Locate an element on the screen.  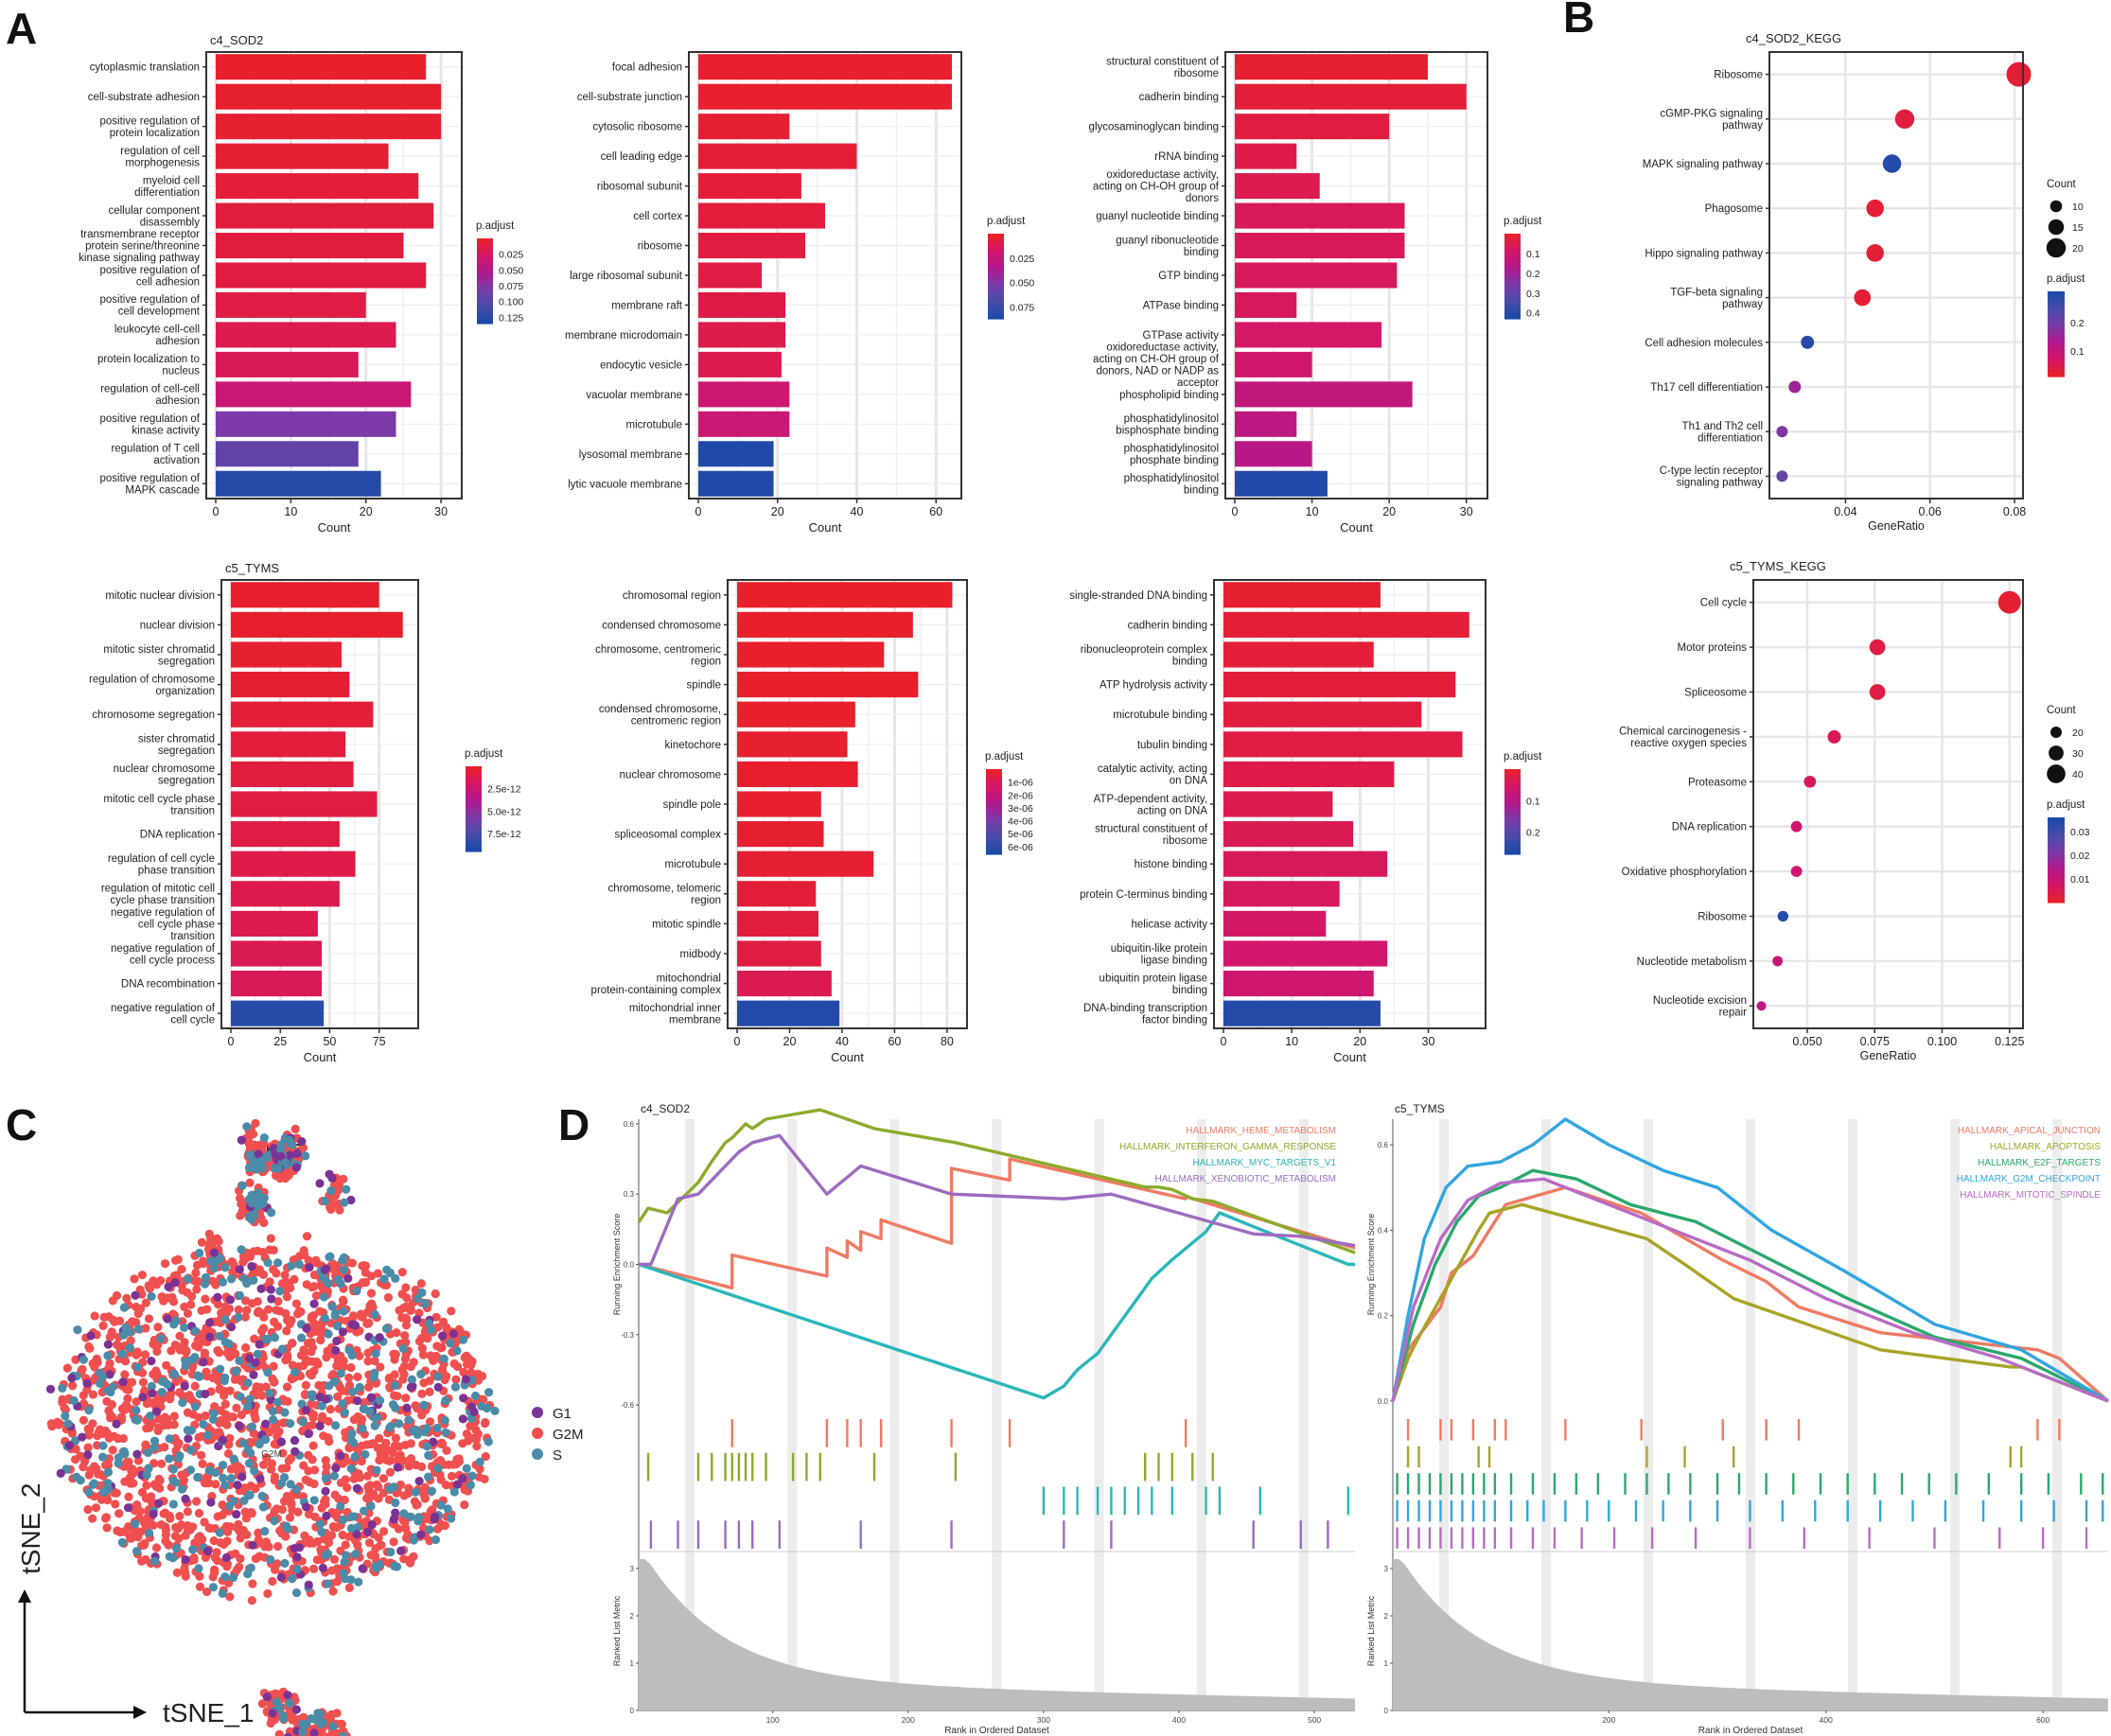
category-label: ubiquitin-like protein ligase binding is located at coordinates (1159, 955).